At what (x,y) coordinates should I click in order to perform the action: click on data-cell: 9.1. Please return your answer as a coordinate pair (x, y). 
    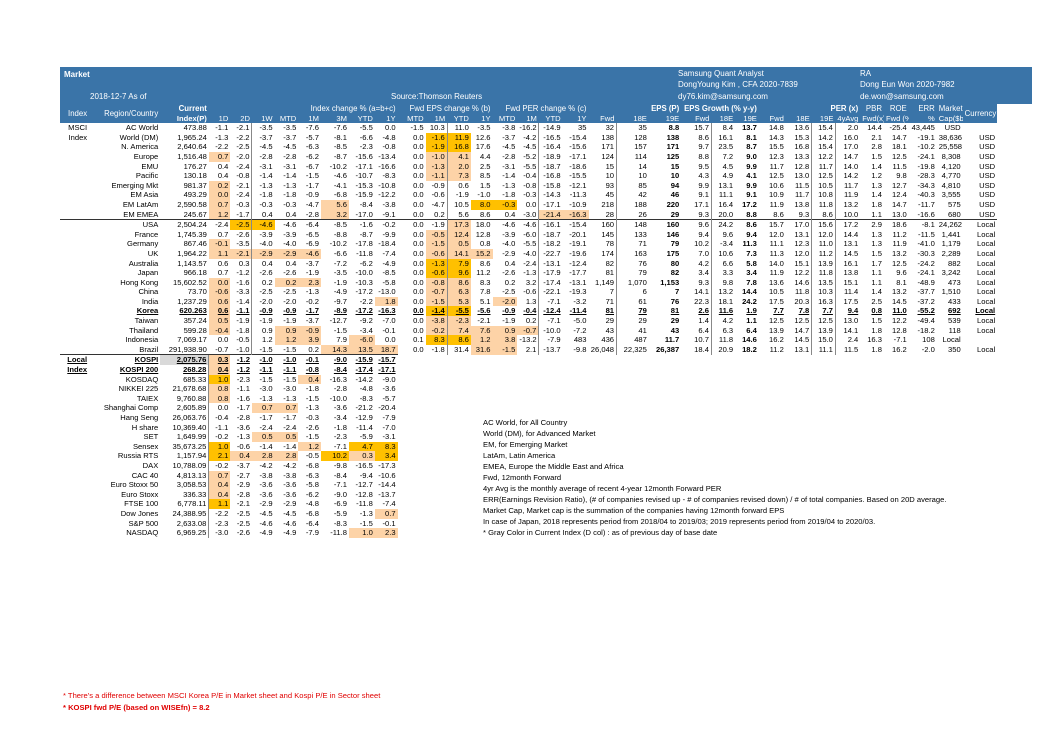
    Looking at the image, I should click on (751, 195).